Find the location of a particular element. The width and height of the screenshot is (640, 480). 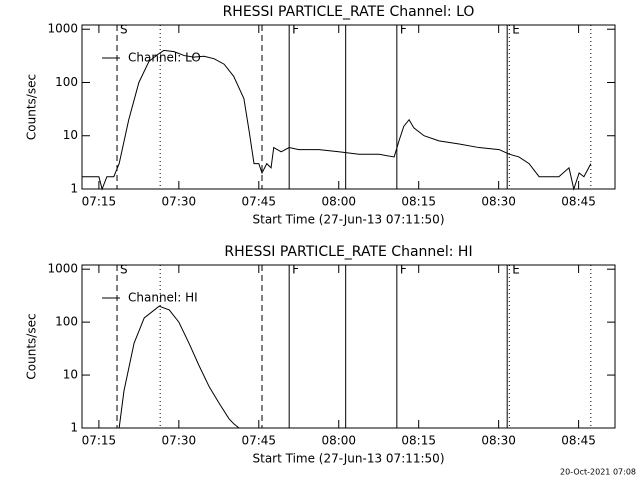

timestamp: 20-Oct-2021 07:08 is located at coordinates (598, 472).